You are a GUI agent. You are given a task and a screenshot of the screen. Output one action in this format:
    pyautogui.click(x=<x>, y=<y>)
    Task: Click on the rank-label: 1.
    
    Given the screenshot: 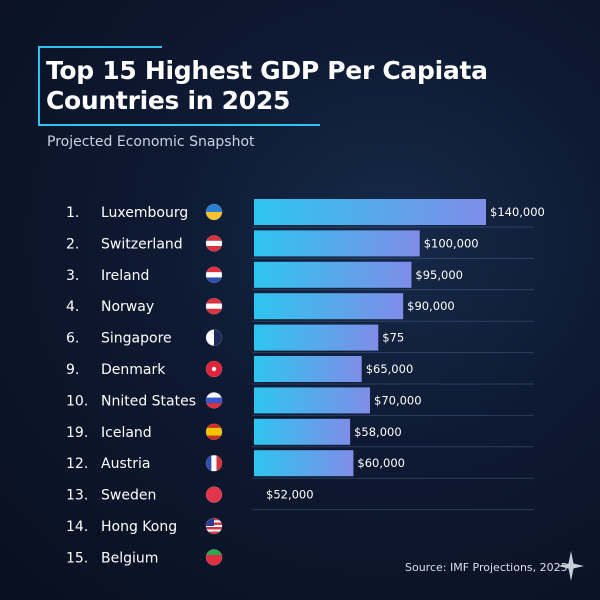 What is the action you would take?
    pyautogui.click(x=72, y=213)
    